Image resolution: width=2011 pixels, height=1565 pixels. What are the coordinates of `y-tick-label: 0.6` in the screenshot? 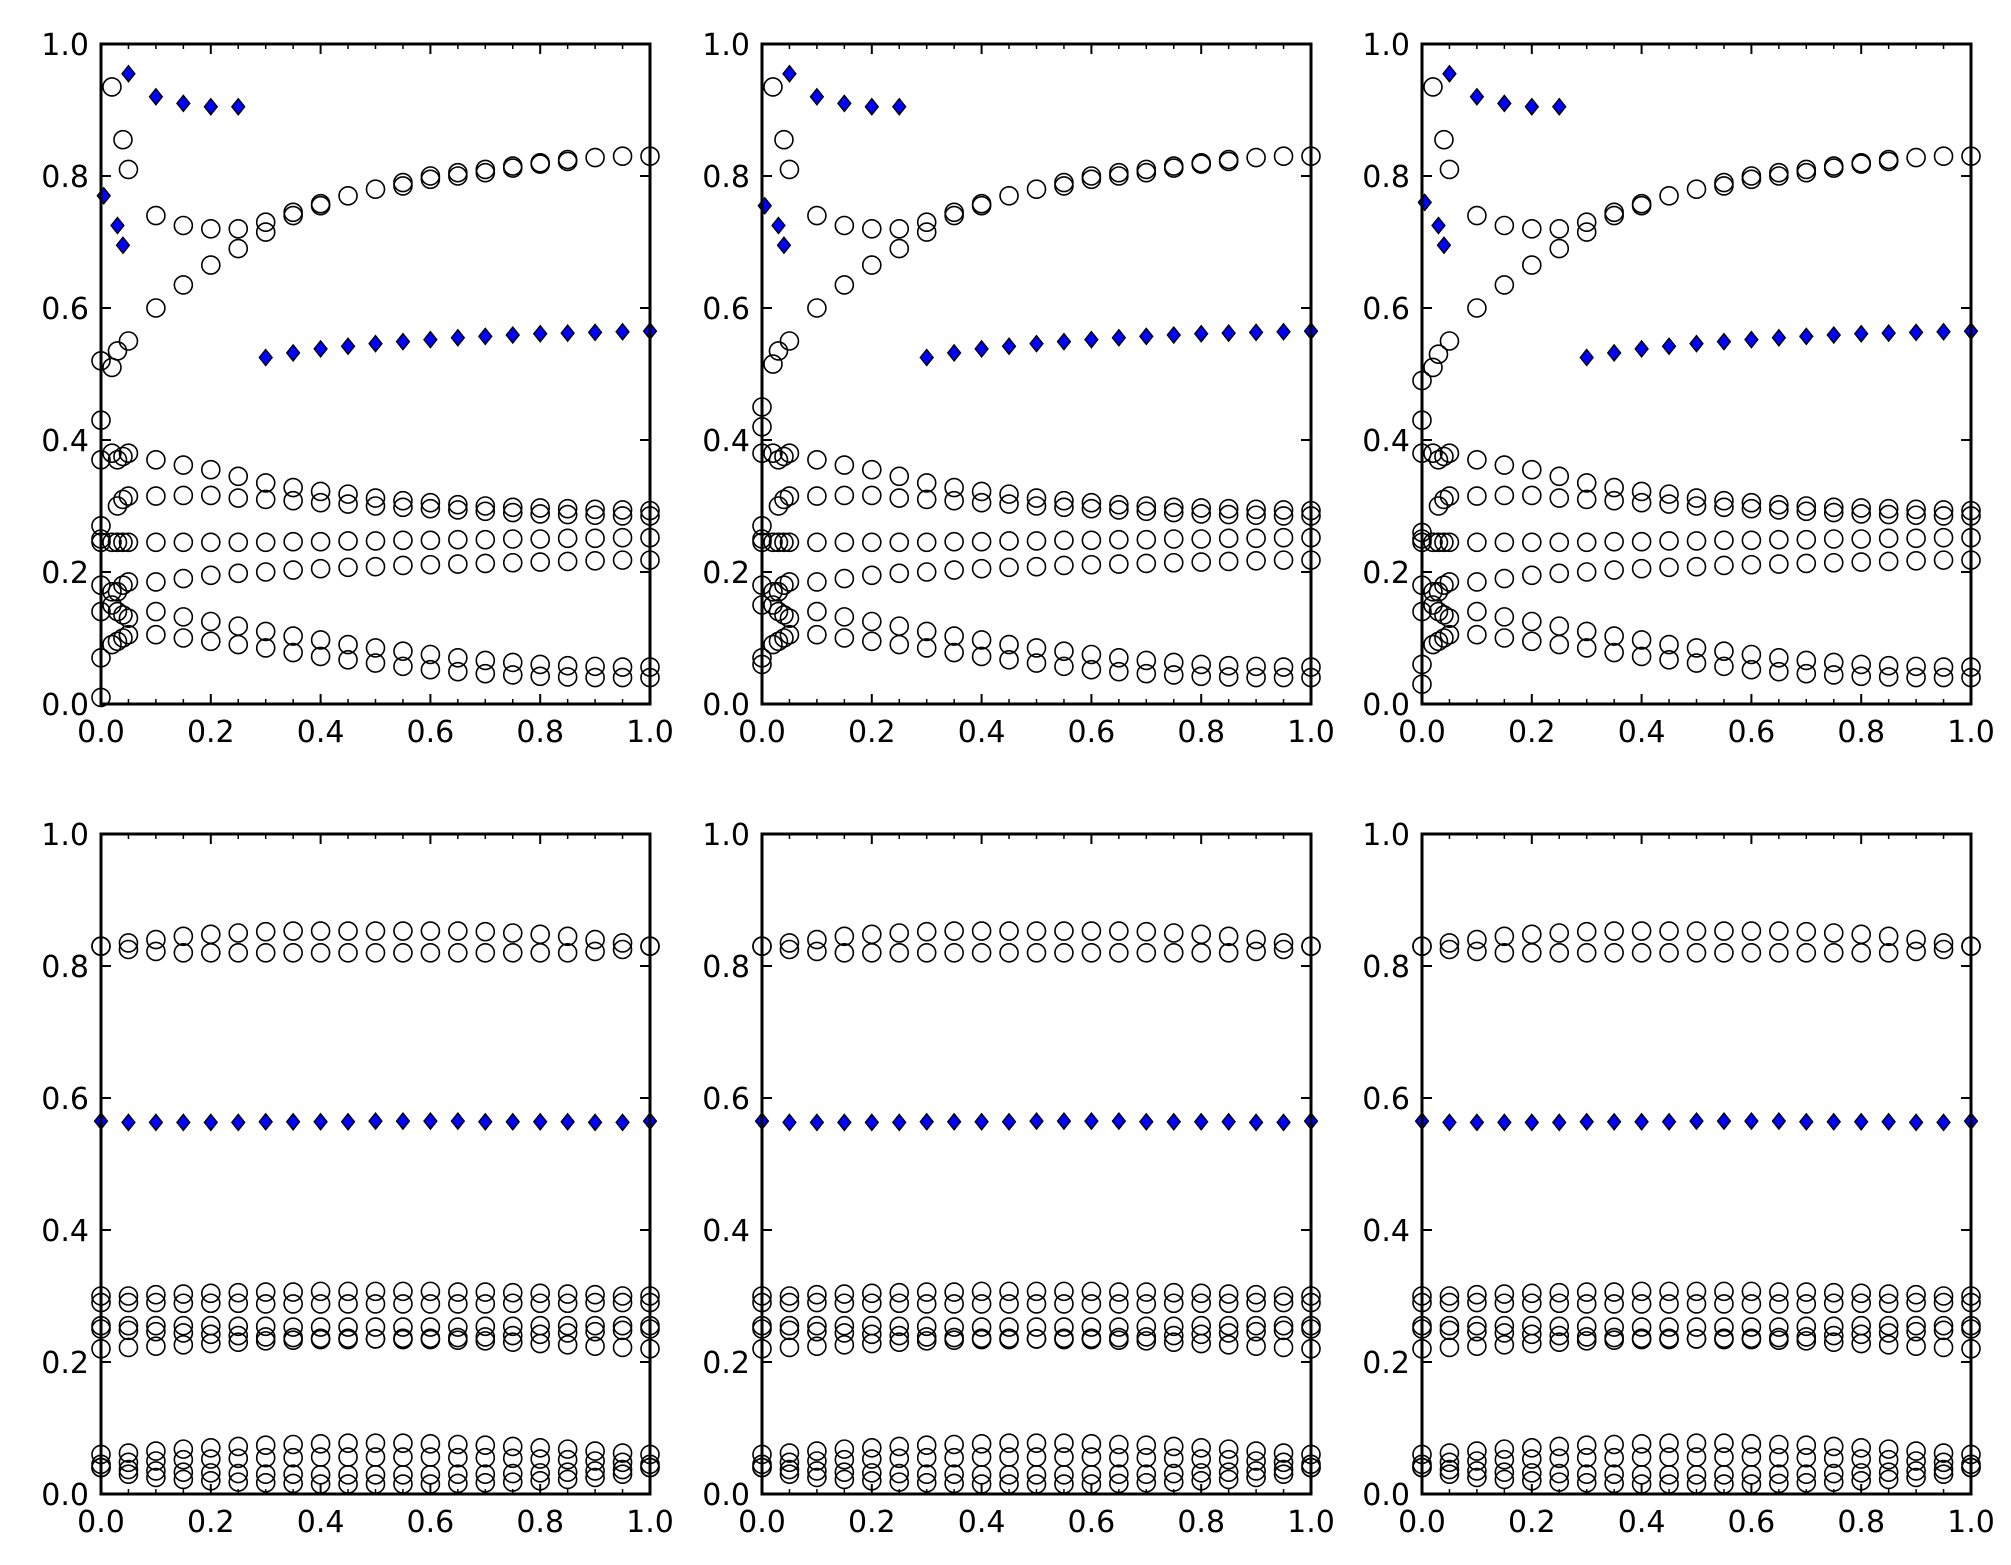 It's located at (726, 1099).